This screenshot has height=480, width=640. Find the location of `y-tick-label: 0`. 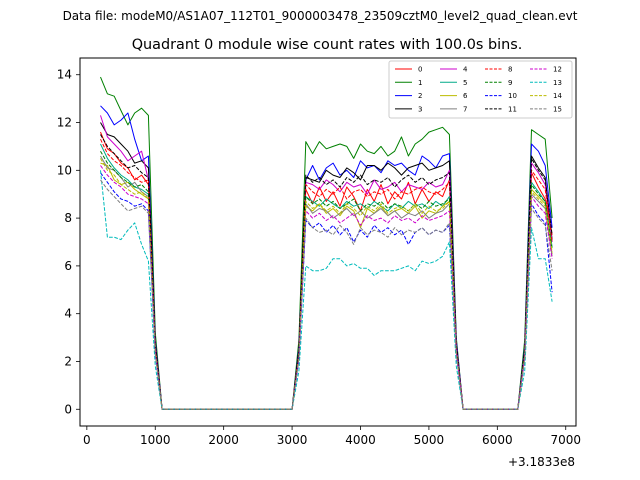

y-tick-label: 0 is located at coordinates (68, 409).